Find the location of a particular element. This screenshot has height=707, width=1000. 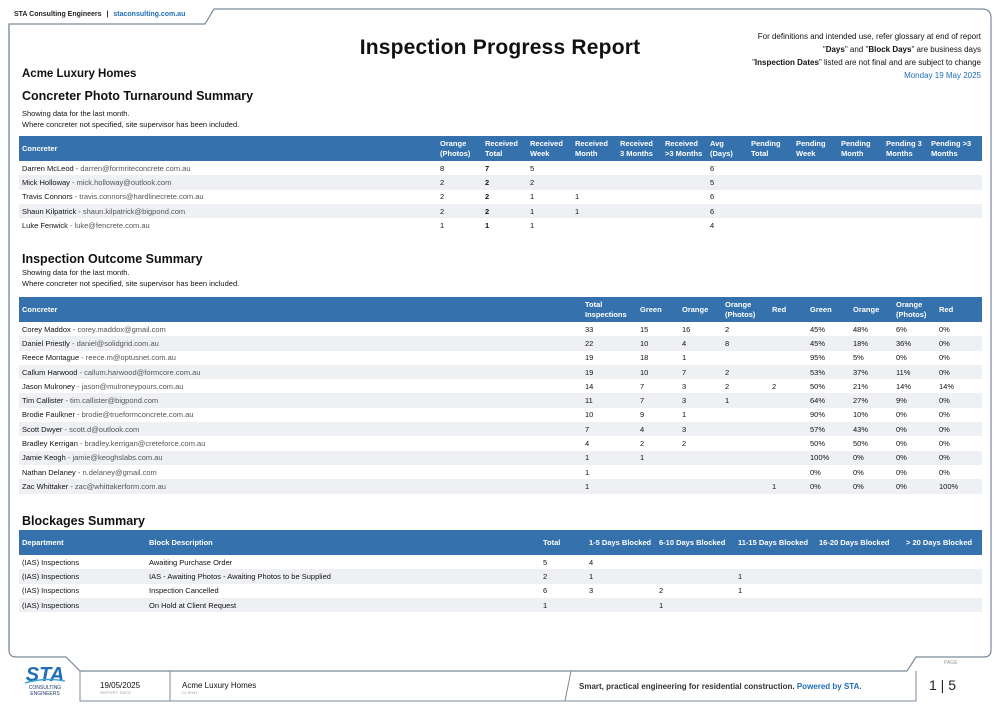

concreter-email: - jamie@keoghslabs.com.au is located at coordinates (114, 458).